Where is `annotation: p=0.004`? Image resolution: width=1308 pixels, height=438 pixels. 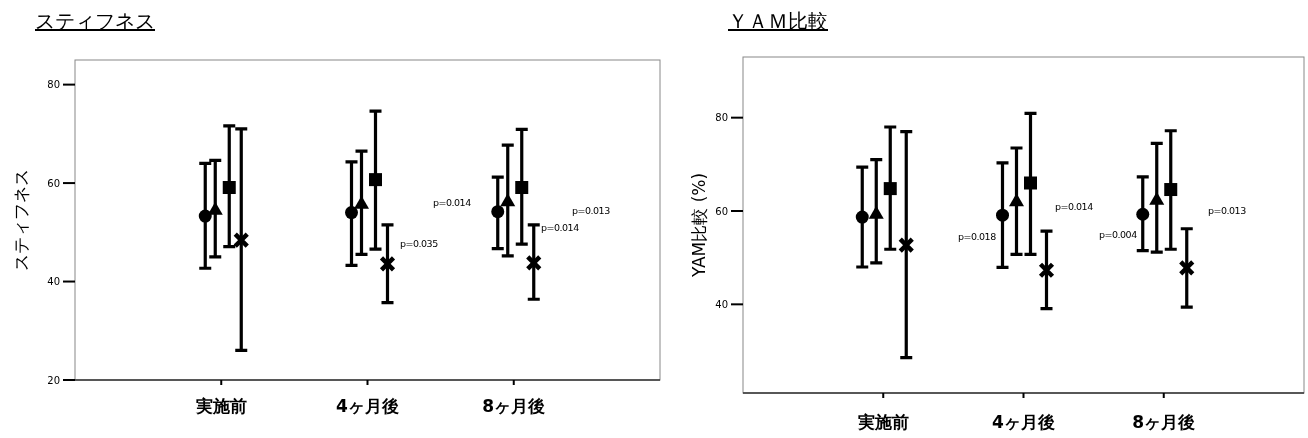
annotation: p=0.004 is located at coordinates (1118, 234).